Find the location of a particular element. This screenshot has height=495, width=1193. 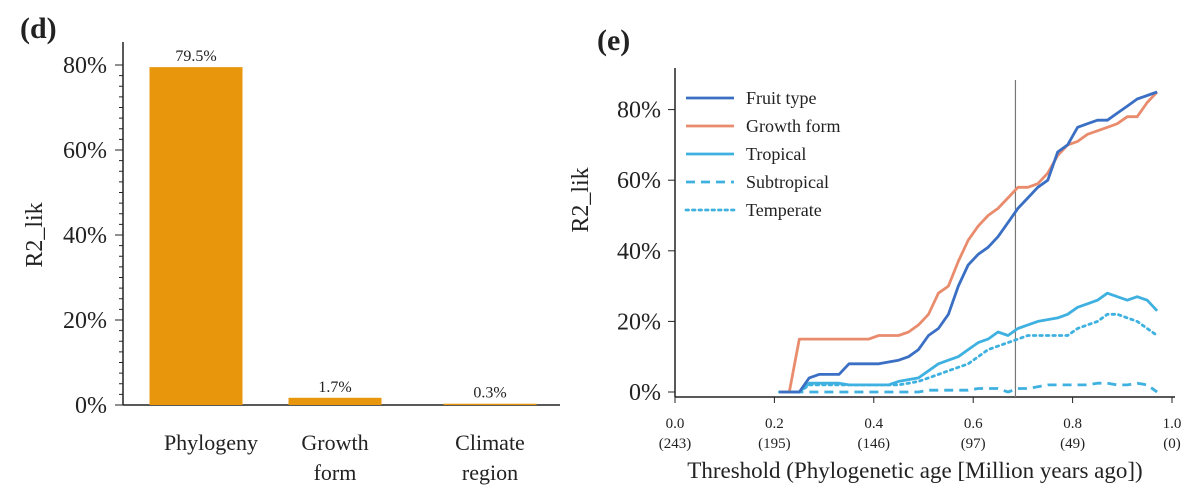

panel-e-x-tick-secondary-label: (0) is located at coordinates (1172, 444).